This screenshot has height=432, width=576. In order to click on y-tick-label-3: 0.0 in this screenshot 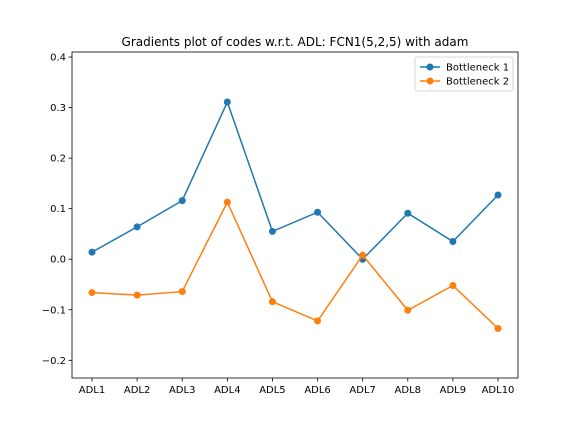, I will do `click(58, 260)`.